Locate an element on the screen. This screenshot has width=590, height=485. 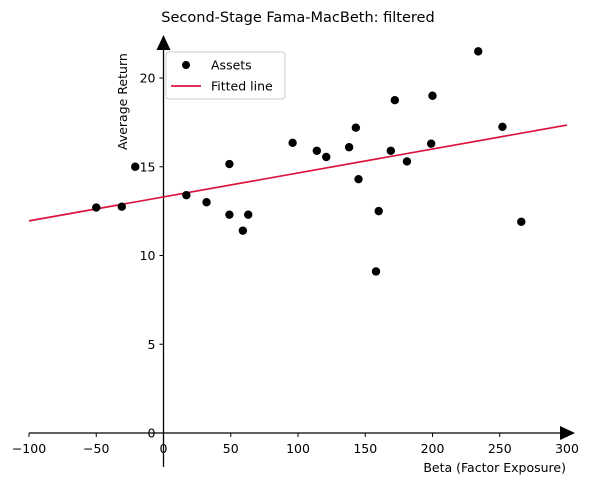
x-tick-label: 150 is located at coordinates (365, 448).